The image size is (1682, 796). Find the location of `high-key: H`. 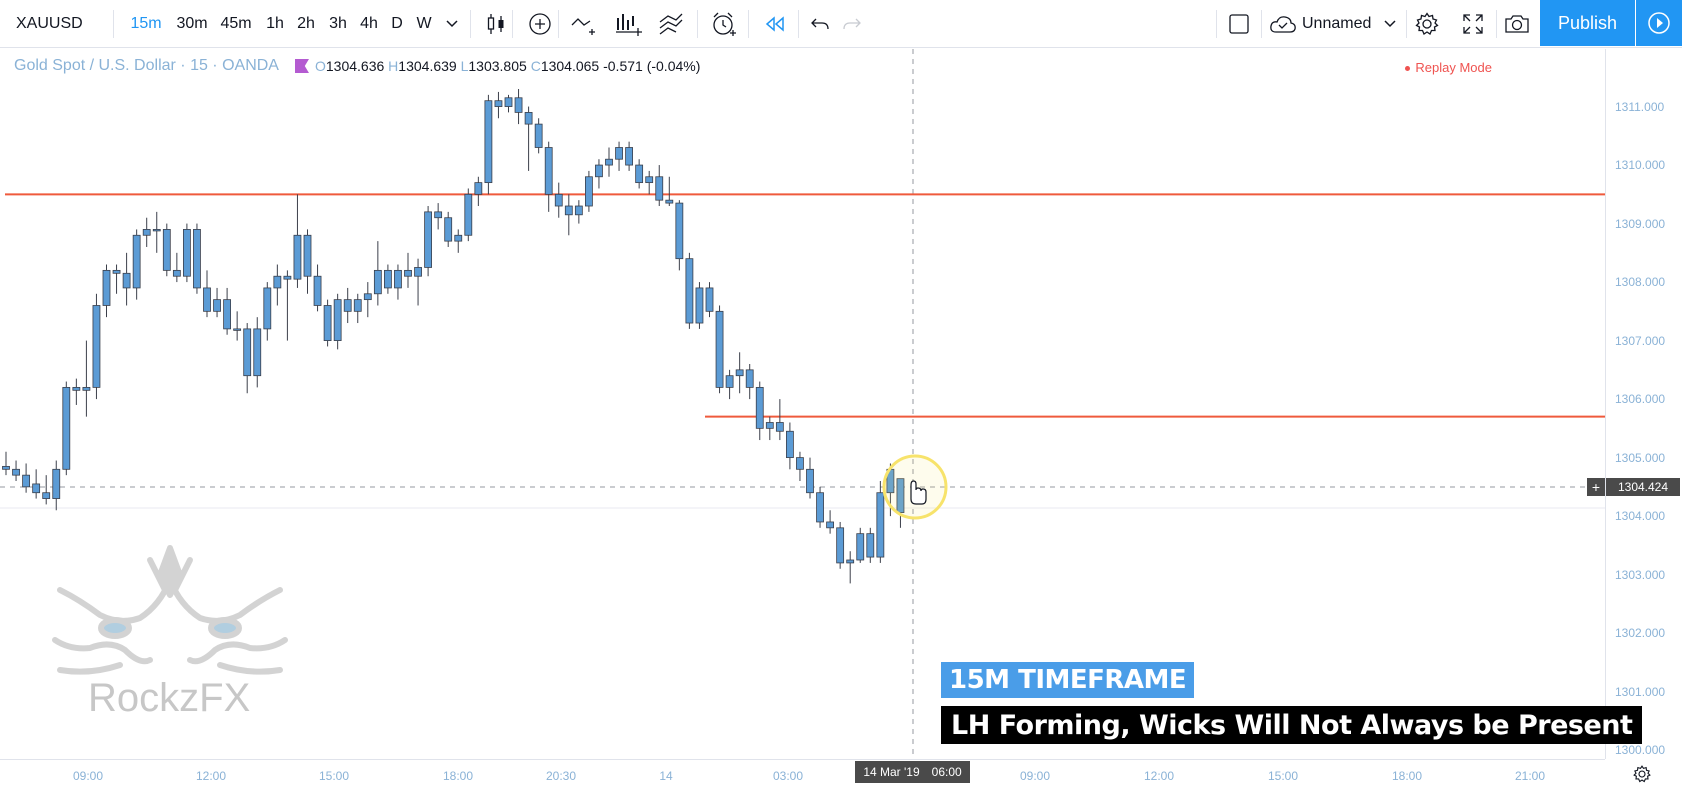

high-key: H is located at coordinates (393, 66).